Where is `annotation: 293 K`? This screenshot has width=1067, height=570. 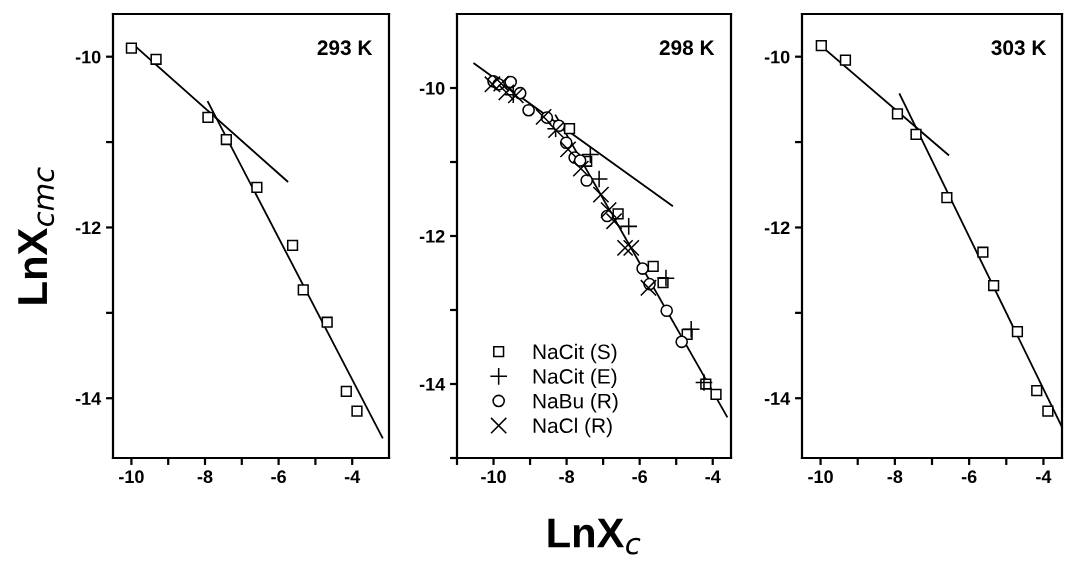
annotation: 293 K is located at coordinates (345, 48).